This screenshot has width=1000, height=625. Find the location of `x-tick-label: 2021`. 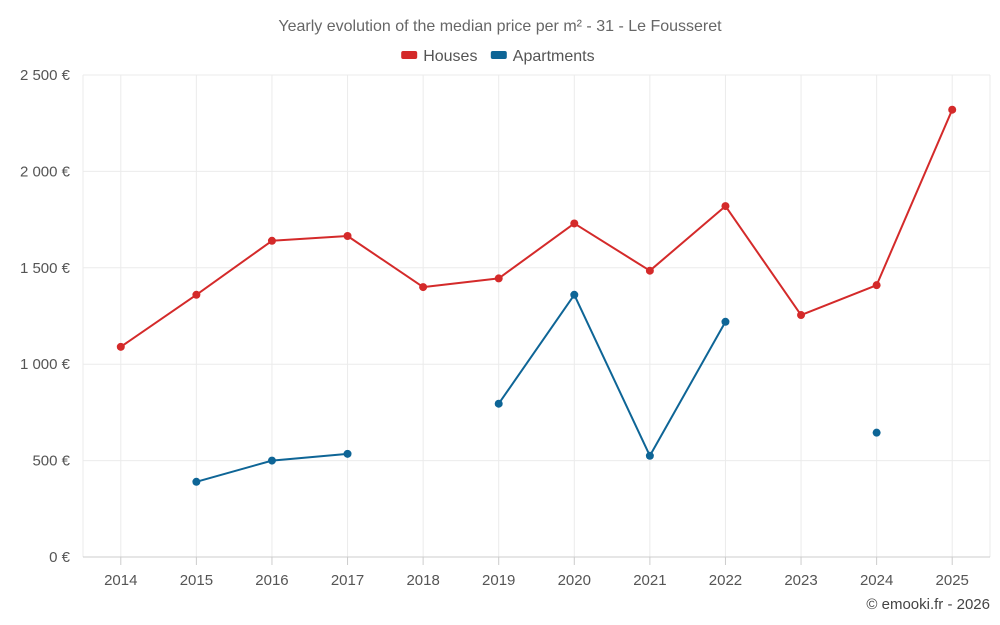

x-tick-label: 2021 is located at coordinates (649, 580).